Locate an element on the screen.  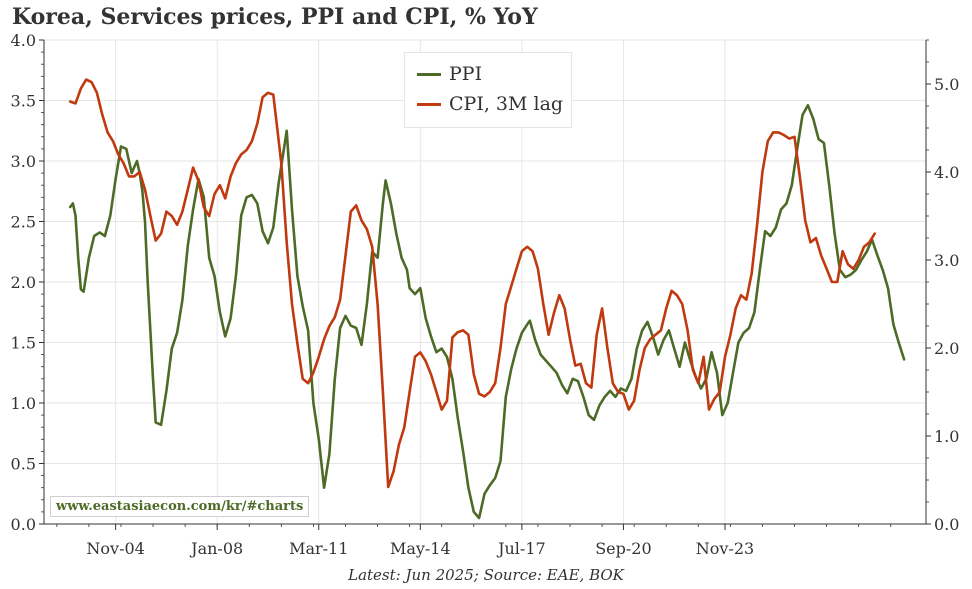
legend-item-ppi: PPI is located at coordinates (449, 74).